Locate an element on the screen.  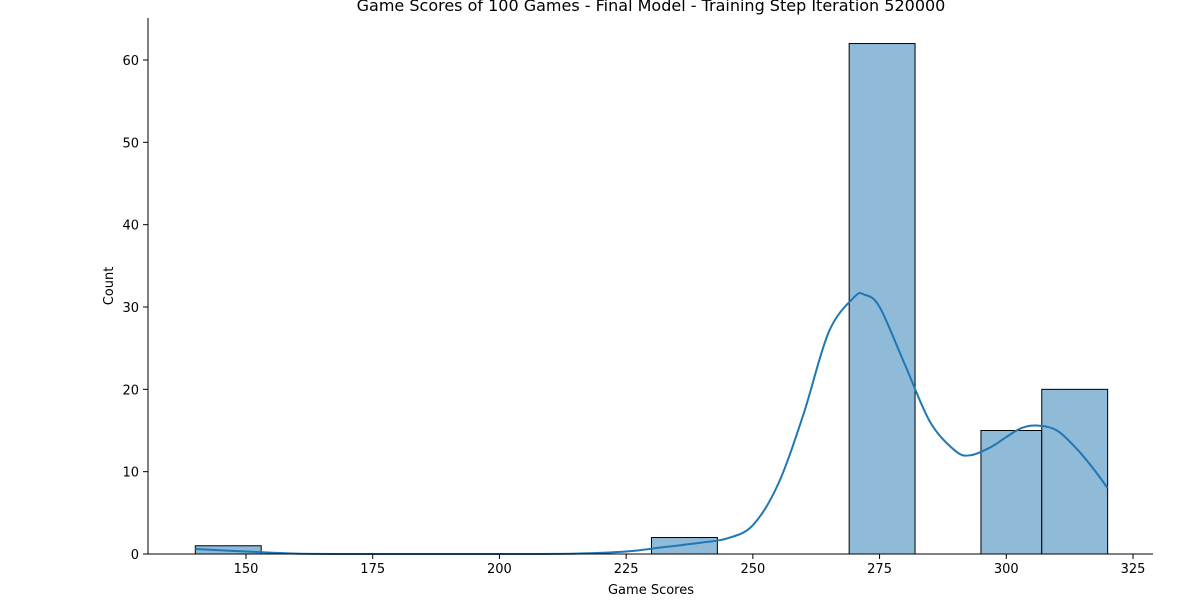
x-axis-ticks: 150 175 200 225 250 275 300 325 is located at coordinates (690, 565).